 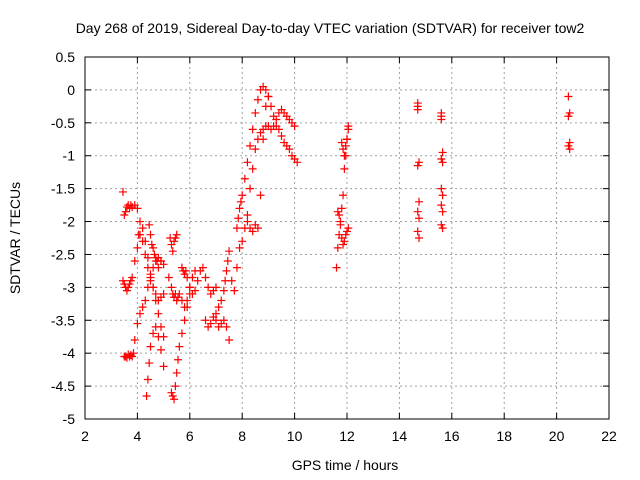 What do you see at coordinates (187, 277) in the screenshot?
I see `data-point: 5.9, -2.85` at bounding box center [187, 277].